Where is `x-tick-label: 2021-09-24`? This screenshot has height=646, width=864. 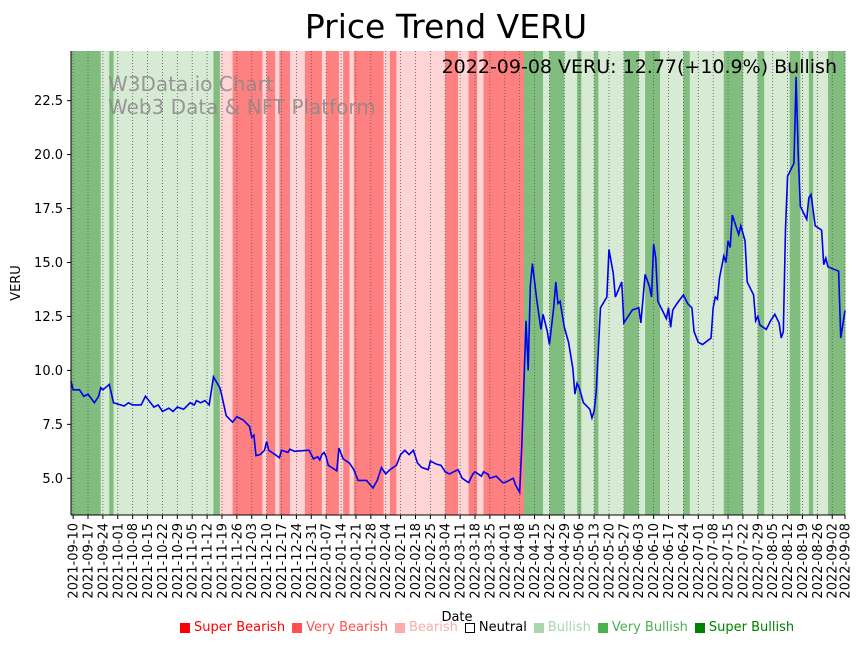 x-tick-label: 2021-09-24 is located at coordinates (103, 561).